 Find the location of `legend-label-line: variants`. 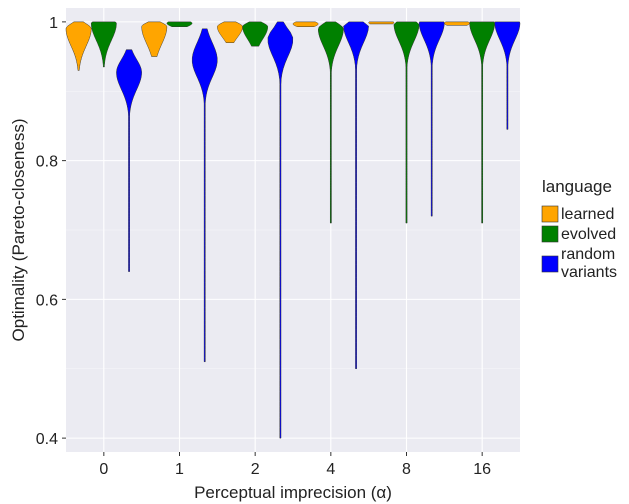

legend-label-line: variants is located at coordinates (589, 272).